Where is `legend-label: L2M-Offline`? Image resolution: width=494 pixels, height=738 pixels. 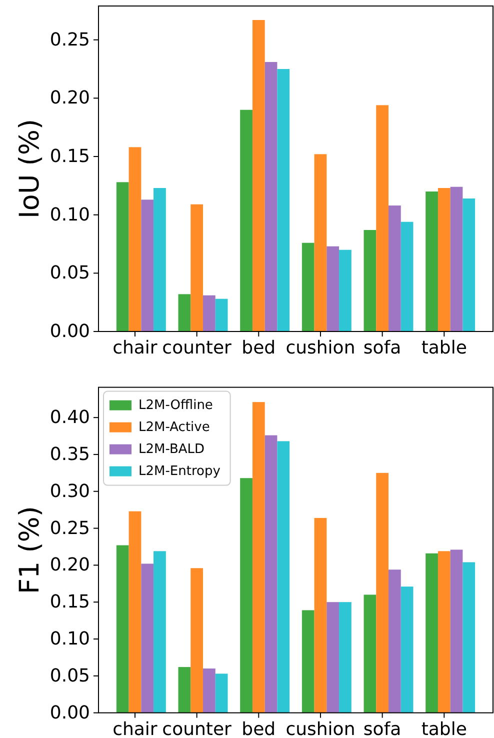
legend-label: L2M-Offline is located at coordinates (175, 405).